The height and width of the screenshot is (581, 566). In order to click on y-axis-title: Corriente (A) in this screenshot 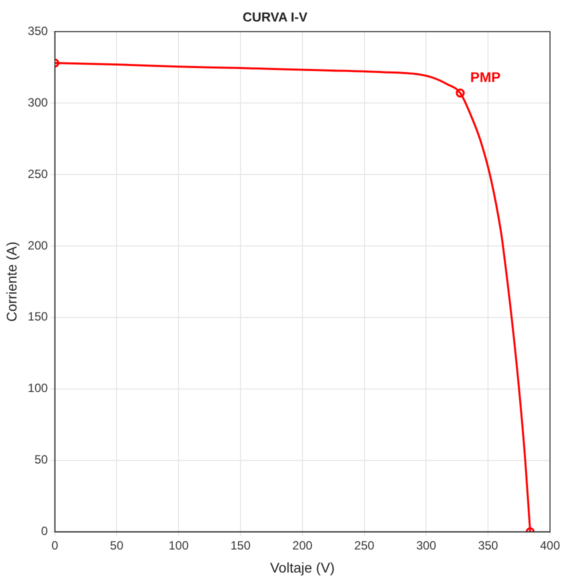, I will do `click(11, 282)`.